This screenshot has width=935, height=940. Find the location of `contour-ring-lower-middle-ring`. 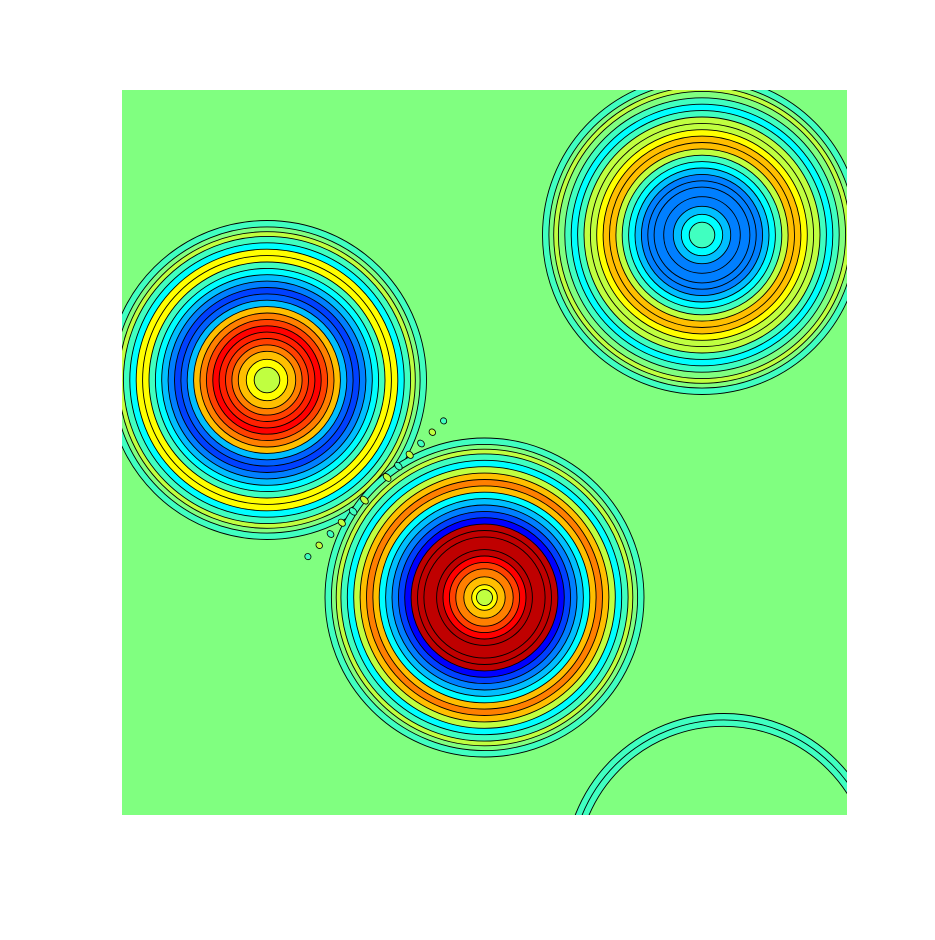

contour-ring-lower-middle-ring is located at coordinates (484, 597).